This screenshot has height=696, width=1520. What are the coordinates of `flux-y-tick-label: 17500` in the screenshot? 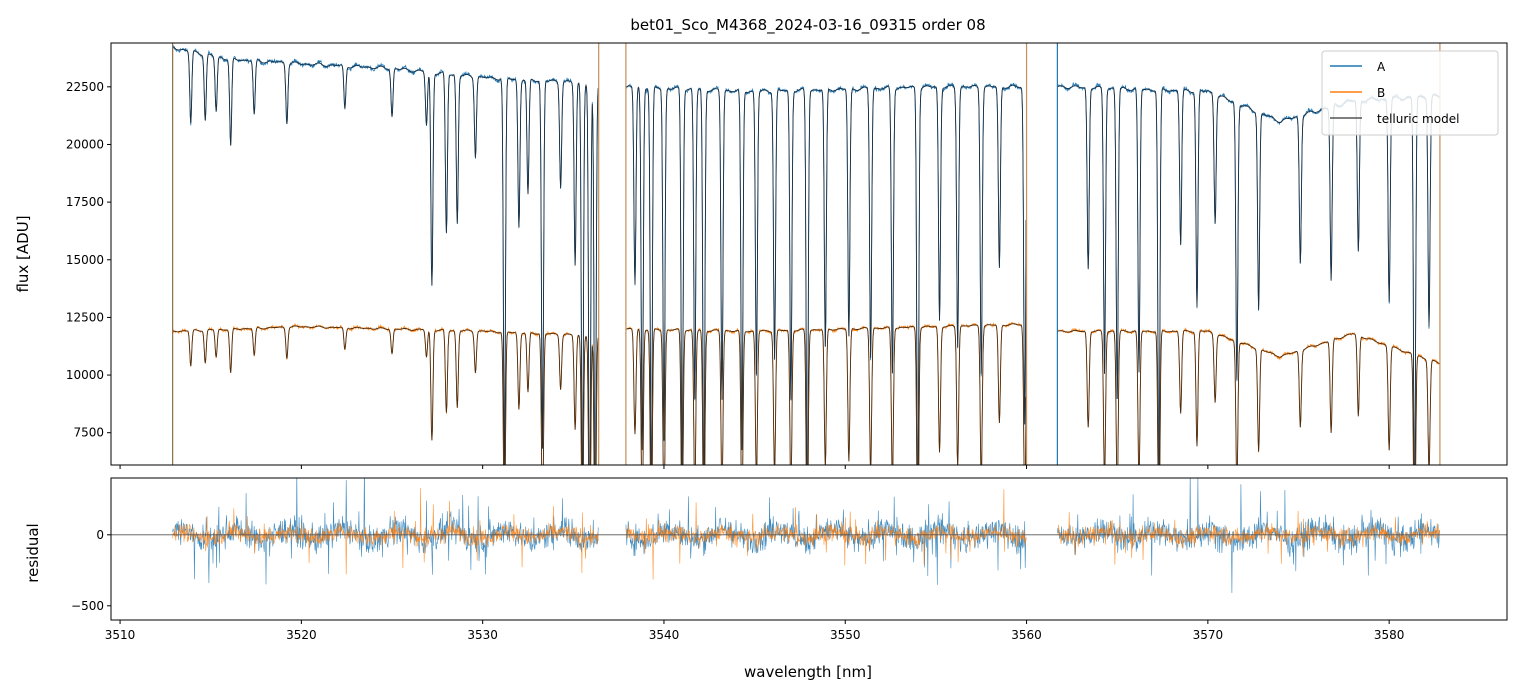 It's located at (85, 202).